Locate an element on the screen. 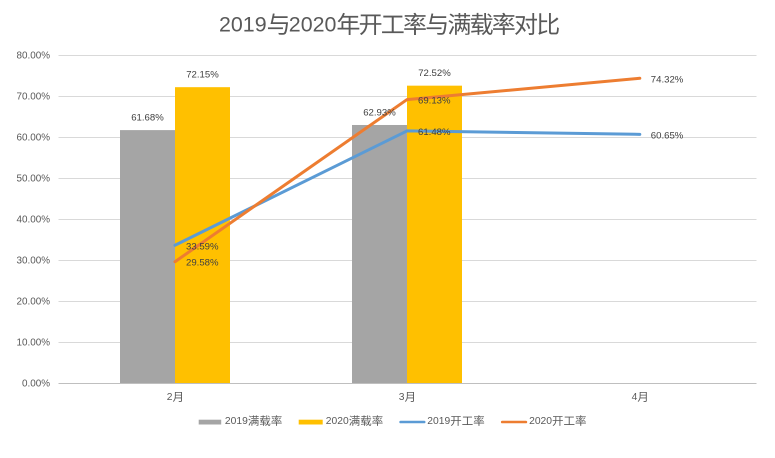 The width and height of the screenshot is (775, 458). svg-text: 61.68% is located at coordinates (147, 117).